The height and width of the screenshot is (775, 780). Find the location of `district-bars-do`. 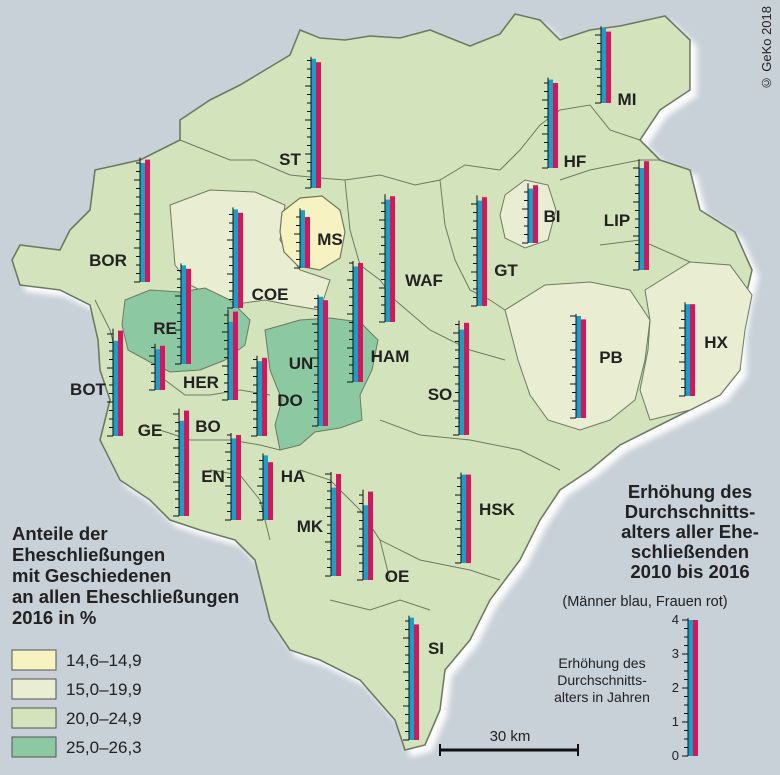

district-bars-do is located at coordinates (259, 396).